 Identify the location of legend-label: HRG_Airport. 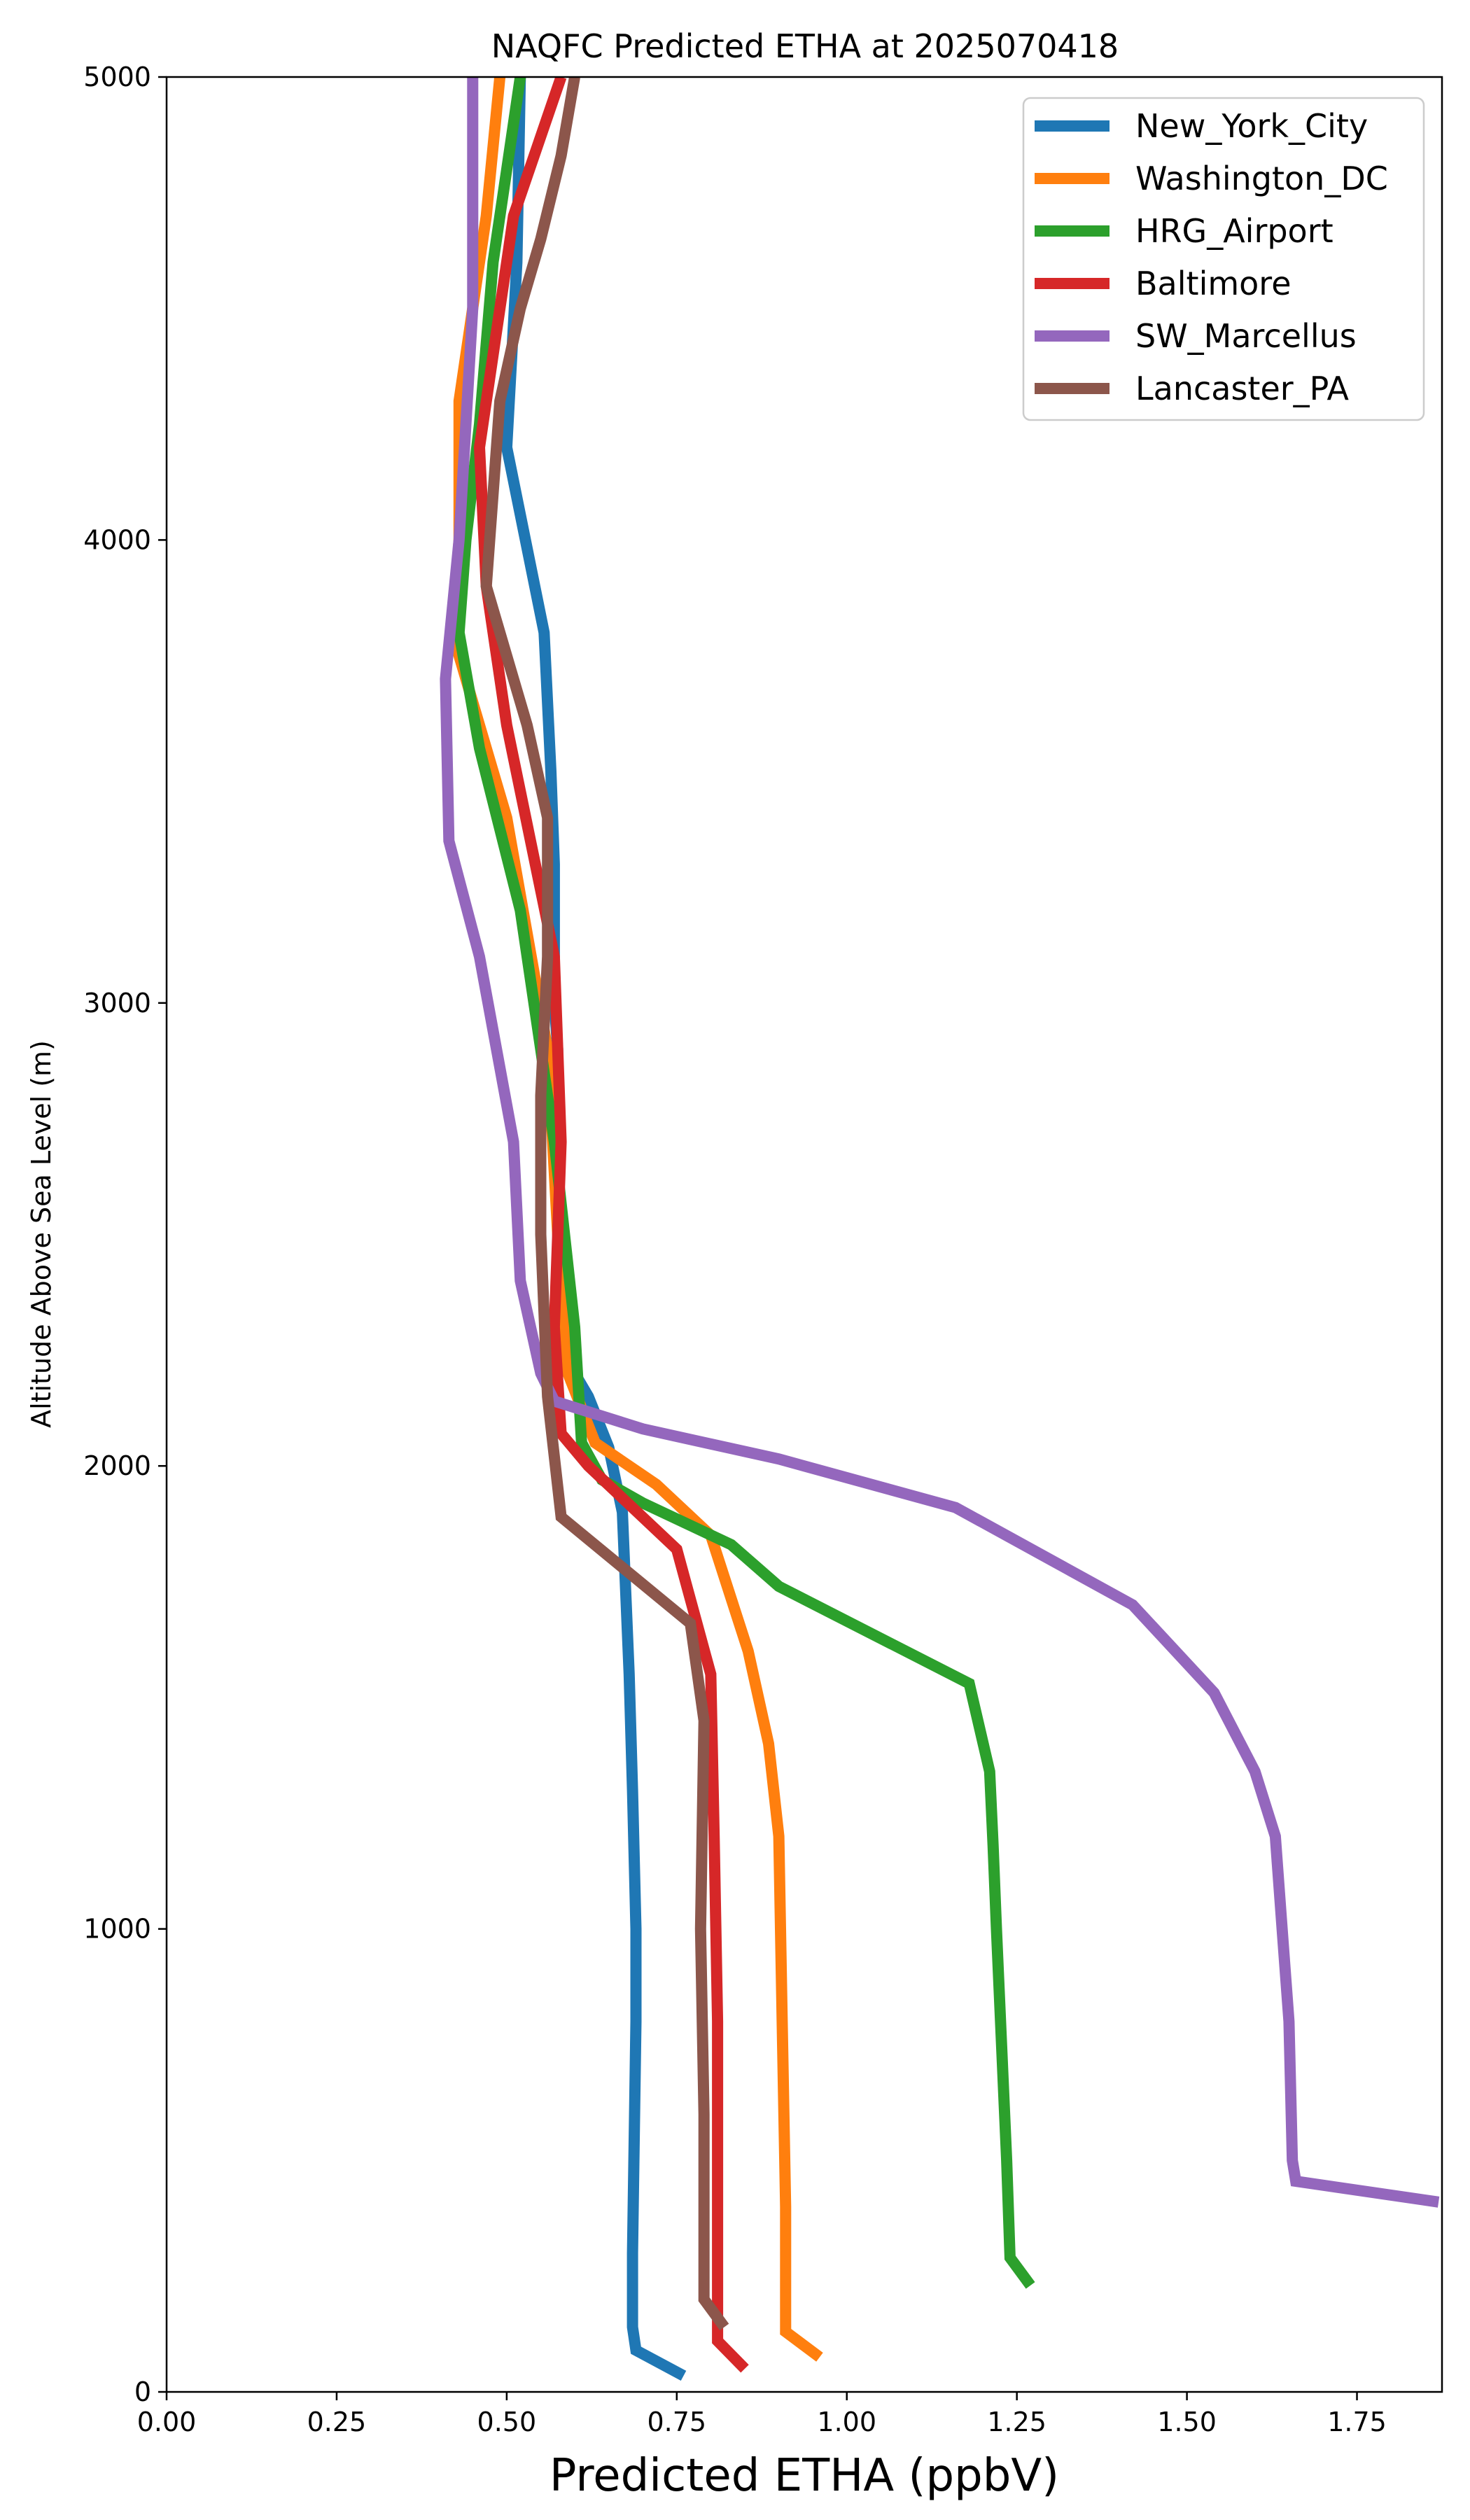
(1234, 231).